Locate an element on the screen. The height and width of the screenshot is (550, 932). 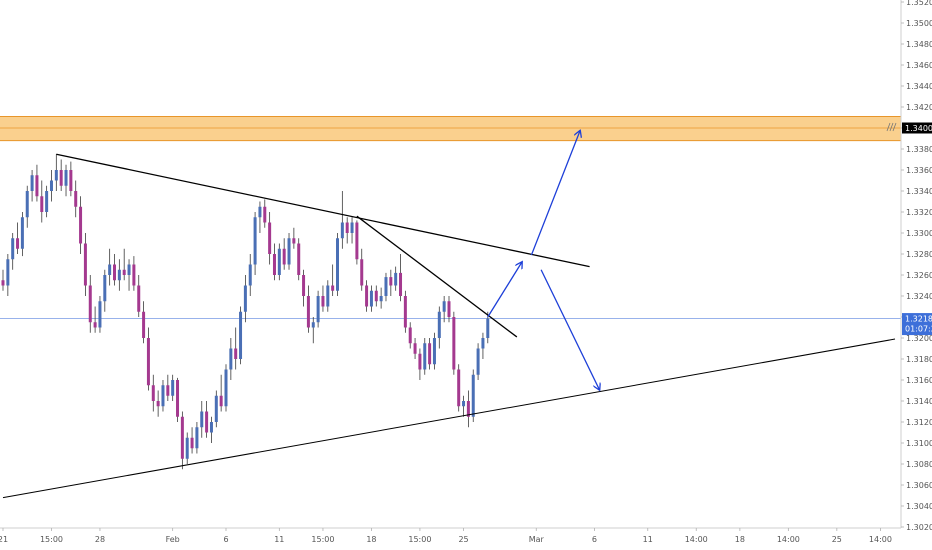
current-price-tag is located at coordinates (917, 324).